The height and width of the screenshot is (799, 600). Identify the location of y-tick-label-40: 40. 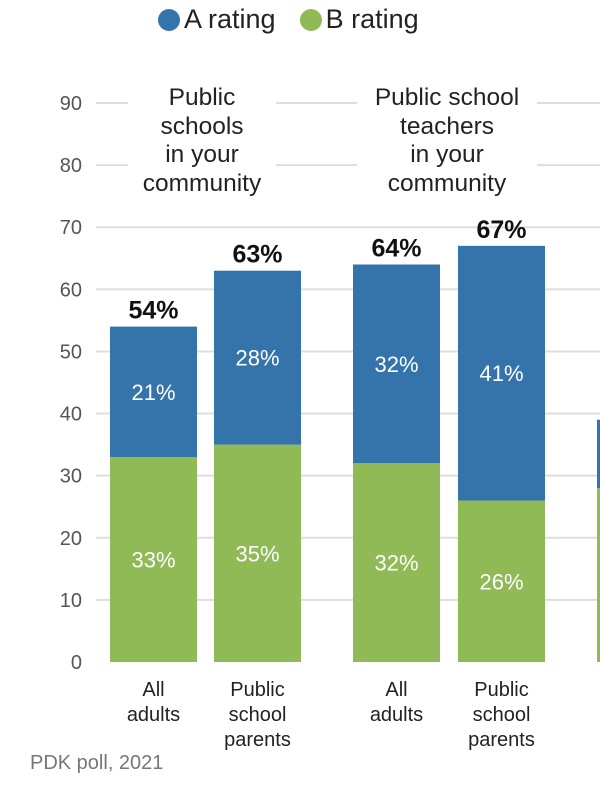
(71, 415).